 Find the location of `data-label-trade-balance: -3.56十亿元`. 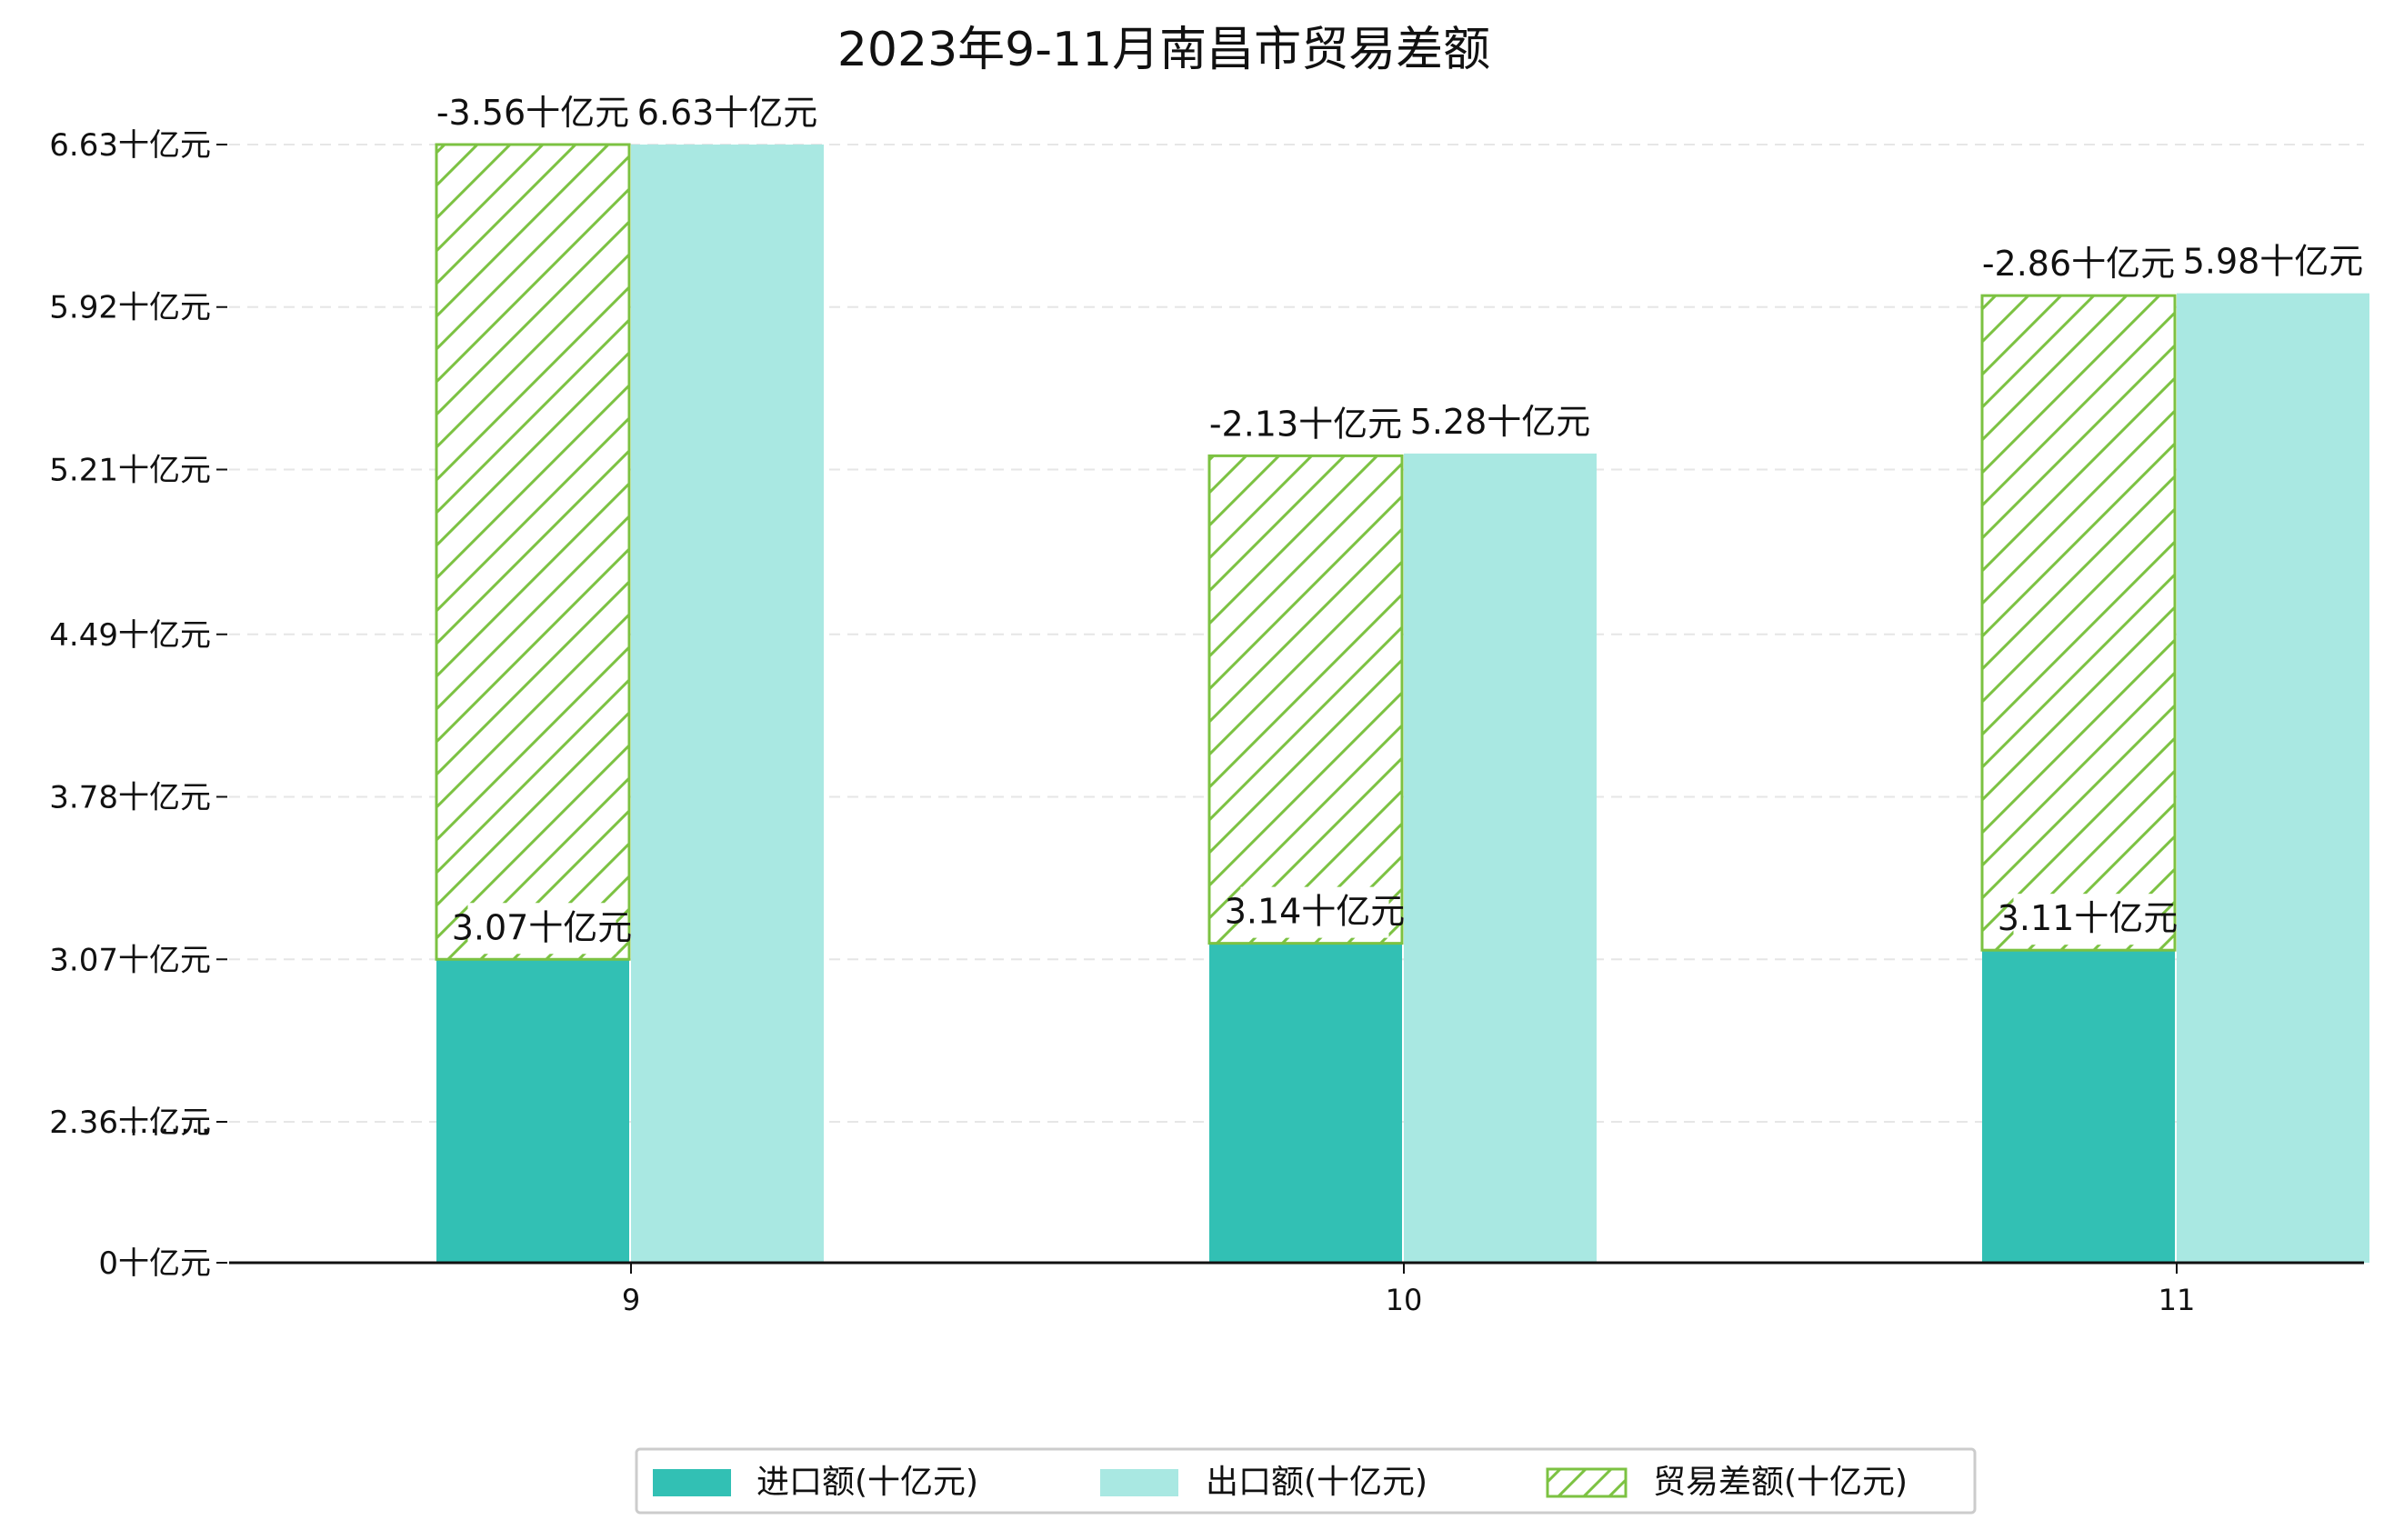

data-label-trade-balance: -3.56十亿元 is located at coordinates (532, 113).